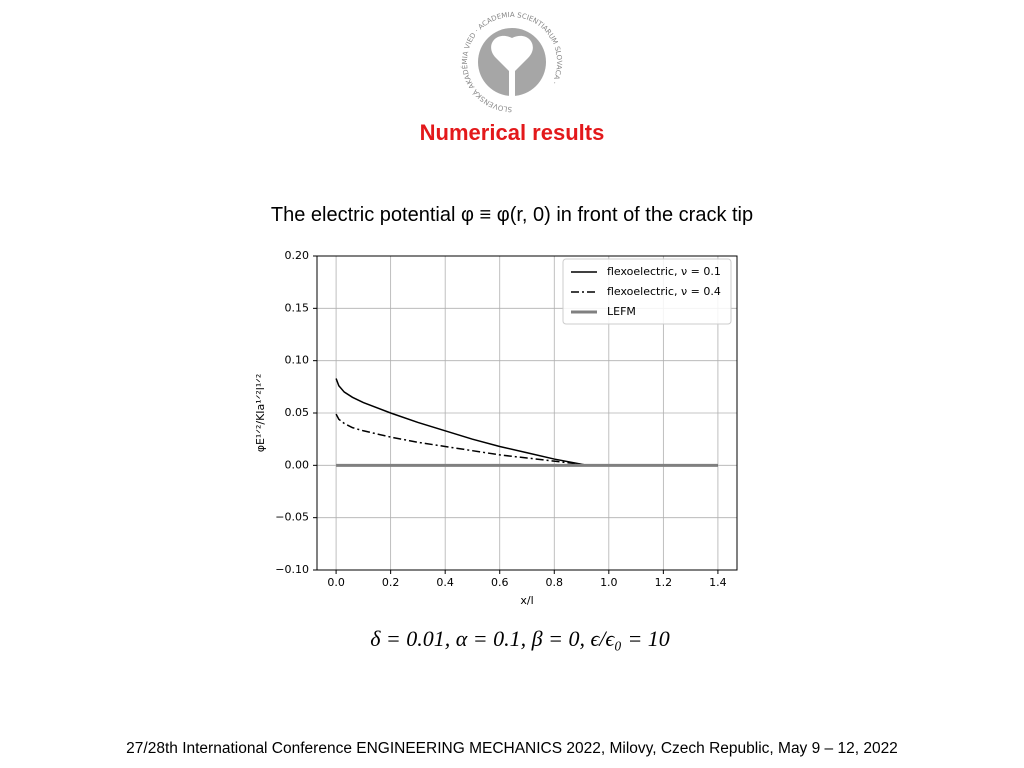 The image size is (1024, 768). What do you see at coordinates (297, 412) in the screenshot?
I see `y-tick-label: 0.05` at bounding box center [297, 412].